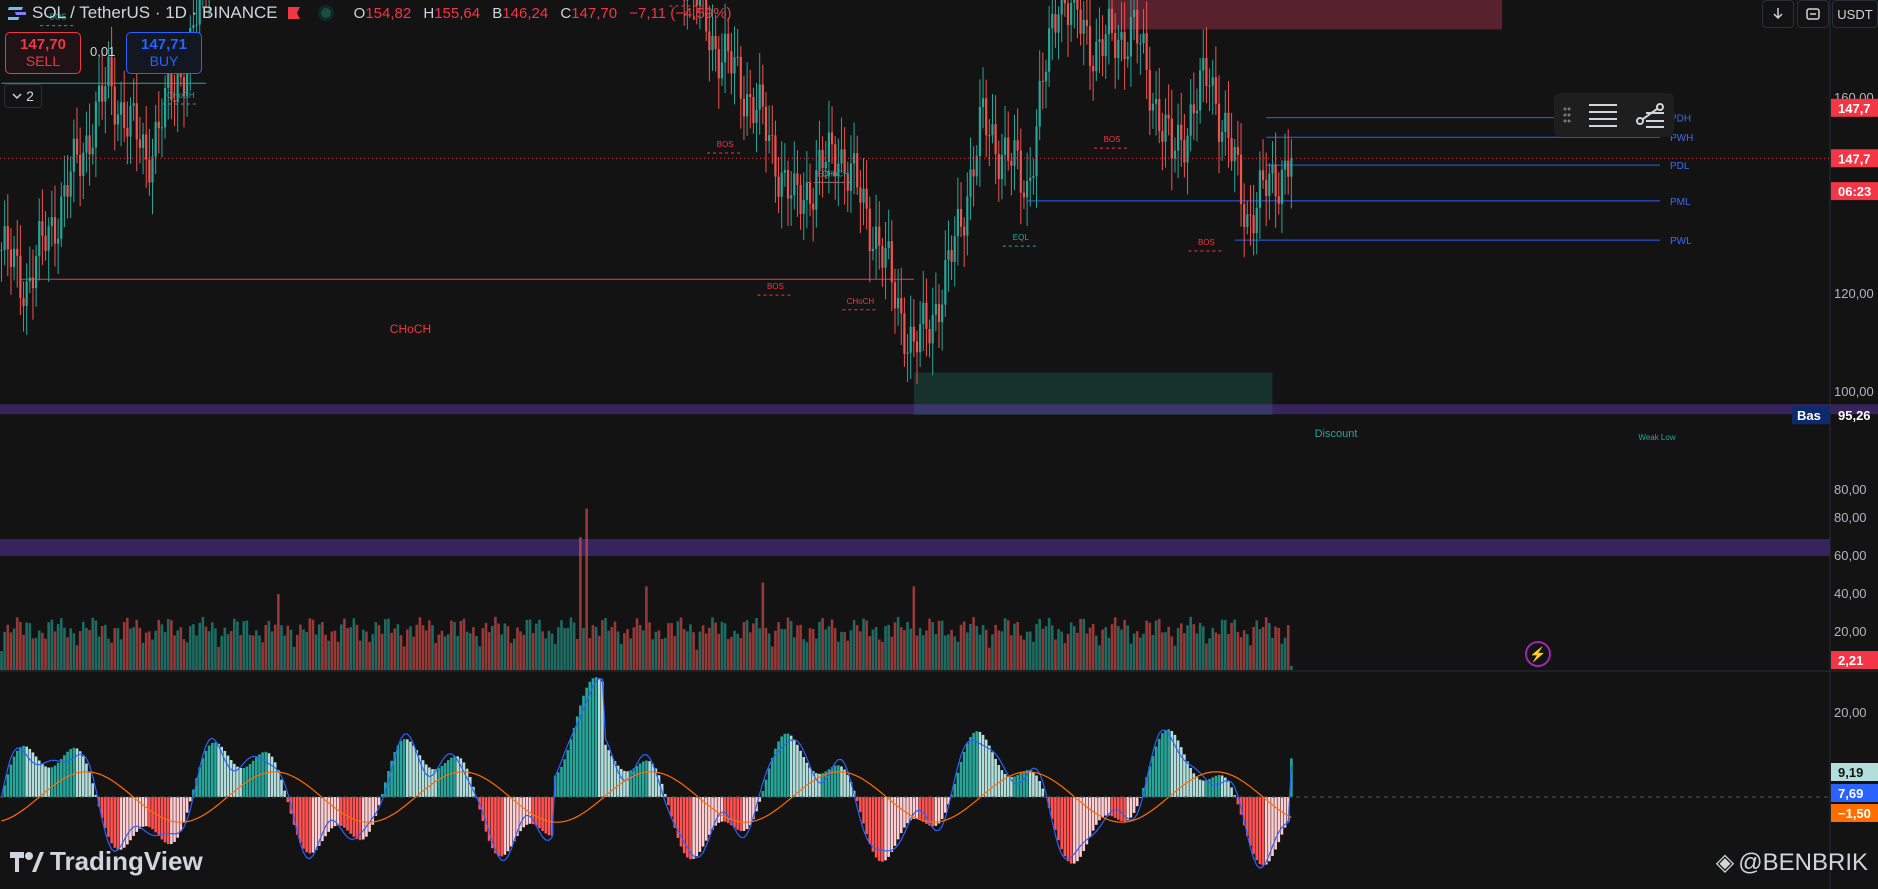 This screenshot has width=1878, height=889. I want to click on structure-label-14: BOS, so click(775, 286).